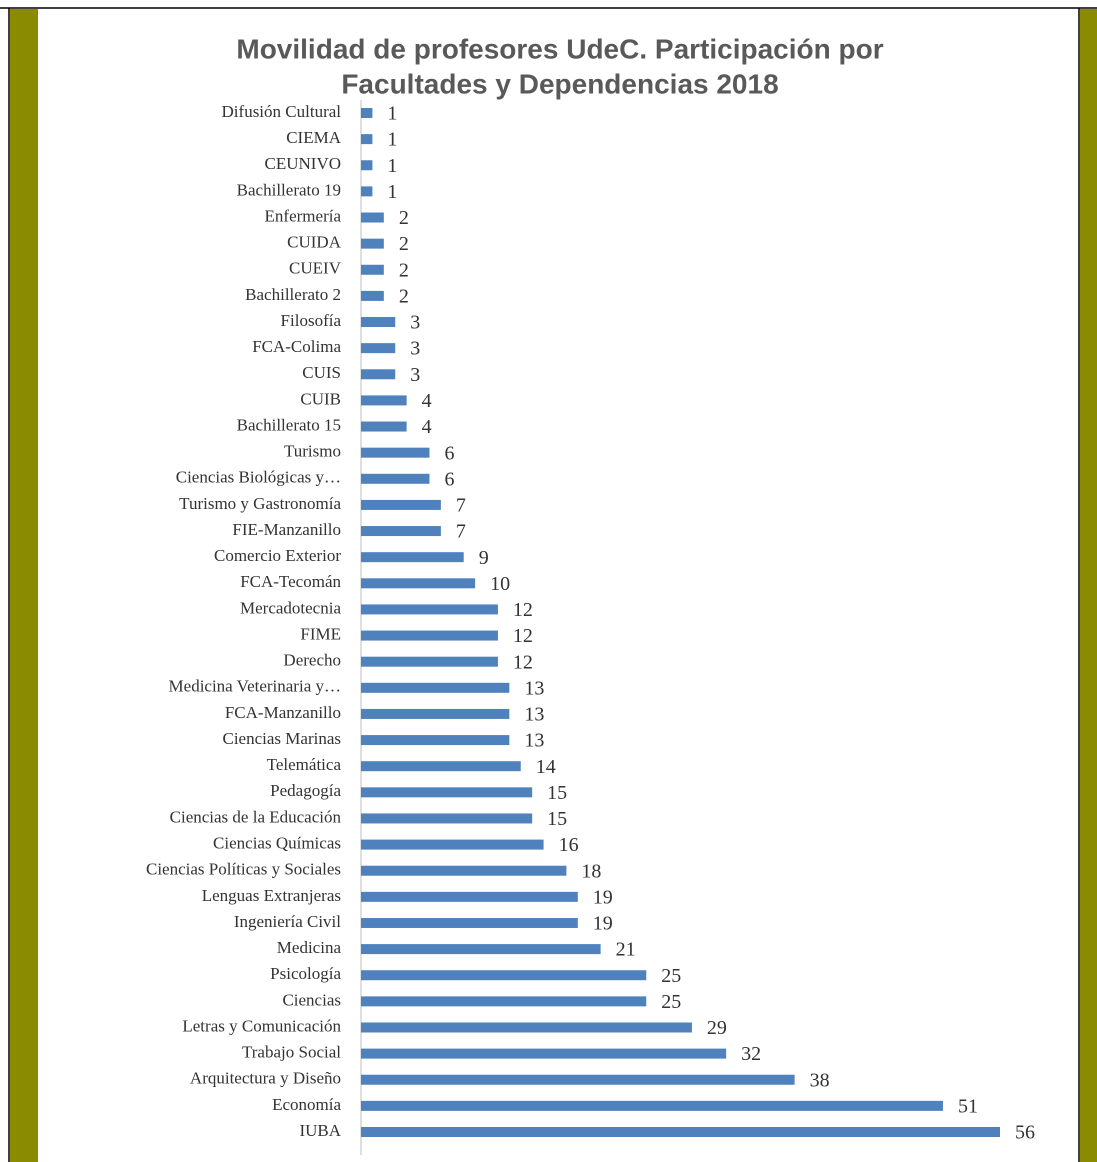 This screenshot has width=1097, height=1162. Describe the element at coordinates (261, 1025) in the screenshot. I see `category-label: Letras y Comunicación` at that location.